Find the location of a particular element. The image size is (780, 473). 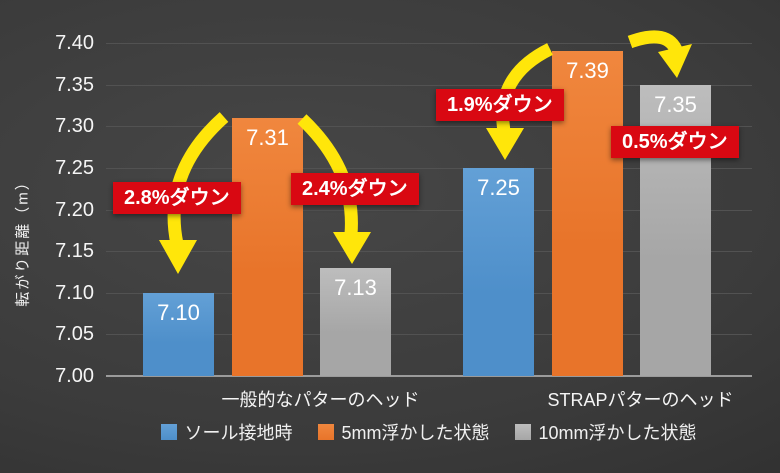

legend-item: ソール接地時 is located at coordinates (226, 432).